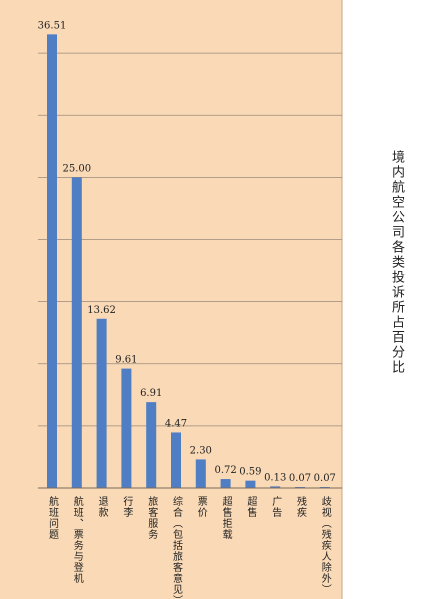 This screenshot has height=599, width=439. Describe the element at coordinates (201, 450) in the screenshot. I see `data-label: 2.30` at that location.